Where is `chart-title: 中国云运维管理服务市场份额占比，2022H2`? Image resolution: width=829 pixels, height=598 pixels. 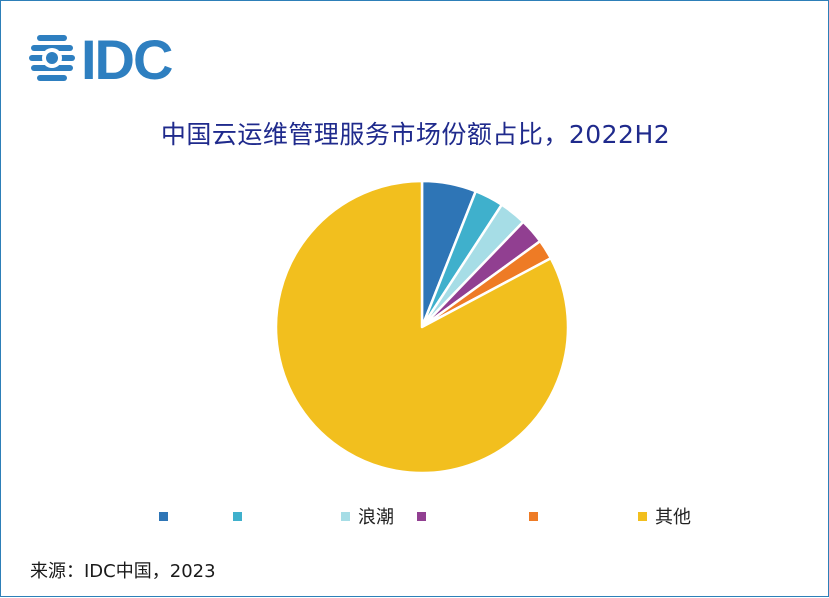 chart-title: 中国云运维管理服务市场份额占比，2022H2 is located at coordinates (415, 134).